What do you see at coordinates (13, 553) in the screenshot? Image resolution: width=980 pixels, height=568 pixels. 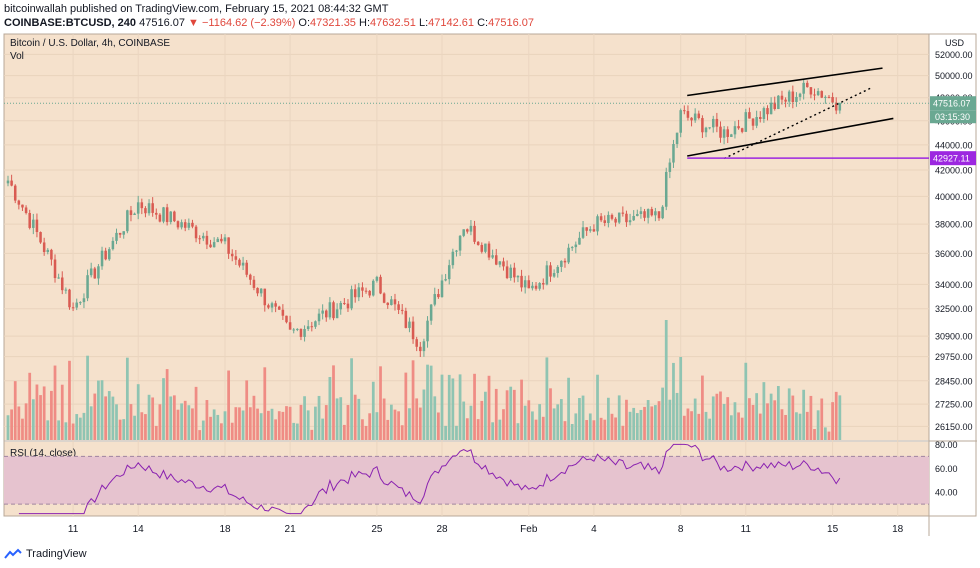 I see `tradingview-logo-icon` at bounding box center [13, 553].